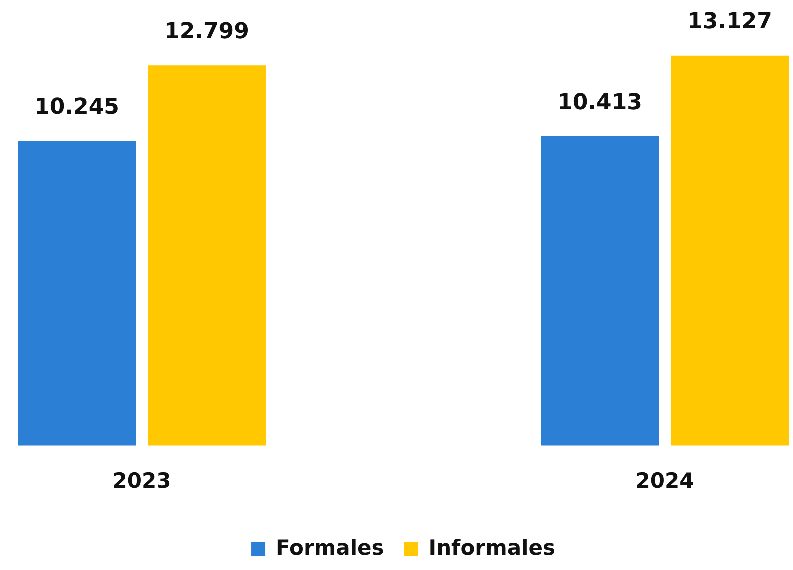 The image size is (793, 570). What do you see at coordinates (207, 31) in the screenshot?
I see `data-label: 12.799` at bounding box center [207, 31].